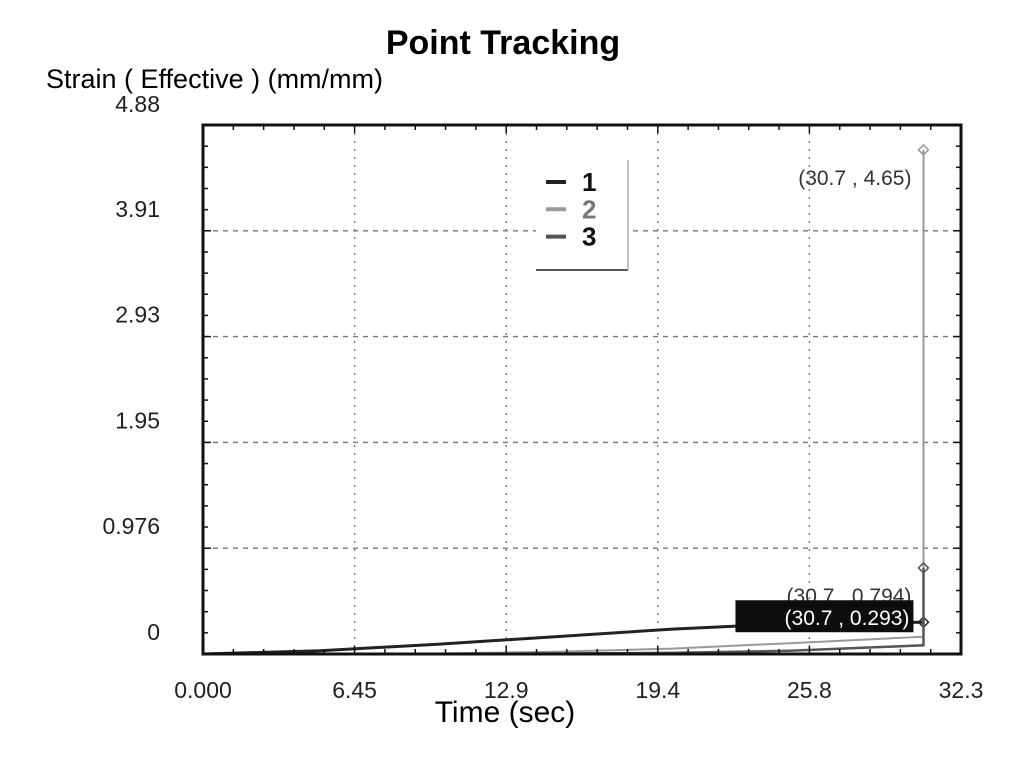 This screenshot has width=1033, height=776. What do you see at coordinates (505, 712) in the screenshot?
I see `x-axis-label: Time (sec)` at bounding box center [505, 712].